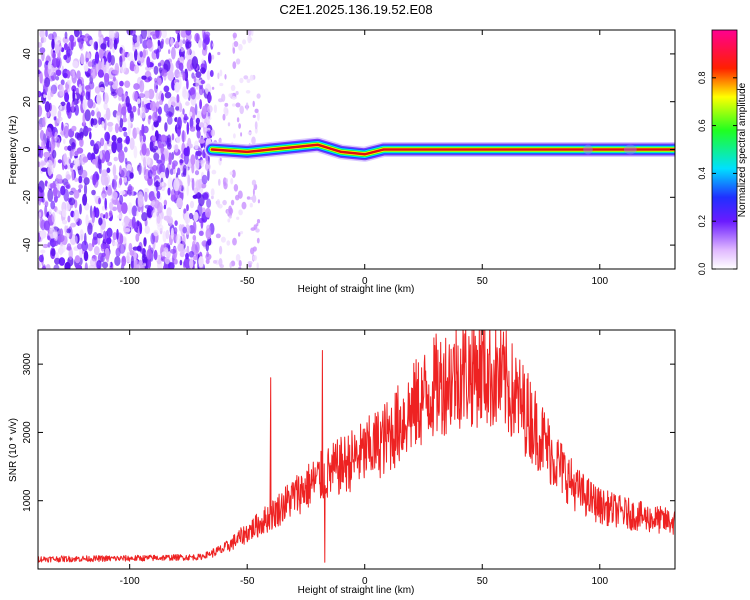 The image size is (750, 600). What do you see at coordinates (27, 197) in the screenshot?
I see `heatmap-y-tick-label: -20` at bounding box center [27, 197].